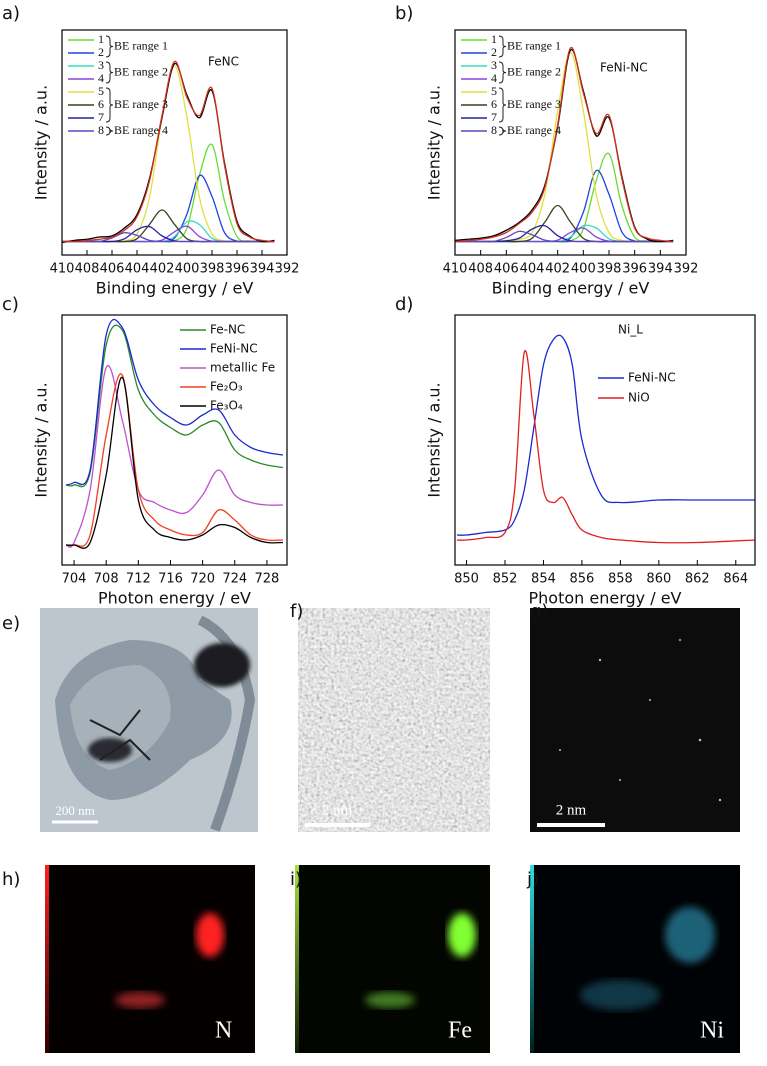  What do you see at coordinates (735, 579) in the screenshot?
I see `x-tick-label: 864` at bounding box center [735, 579].